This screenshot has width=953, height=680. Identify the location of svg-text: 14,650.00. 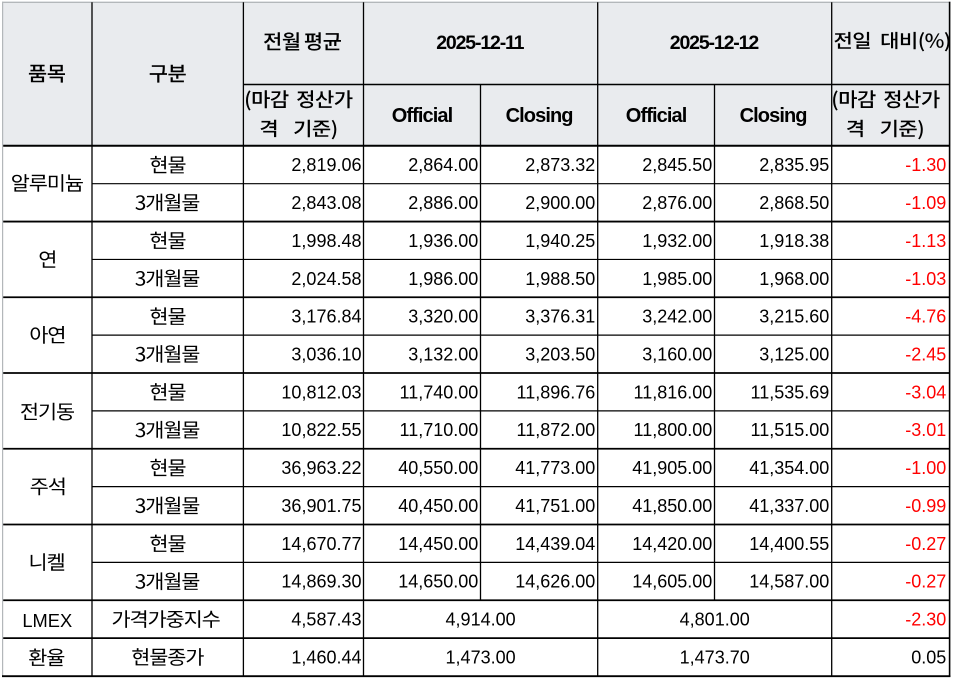
(438, 582).